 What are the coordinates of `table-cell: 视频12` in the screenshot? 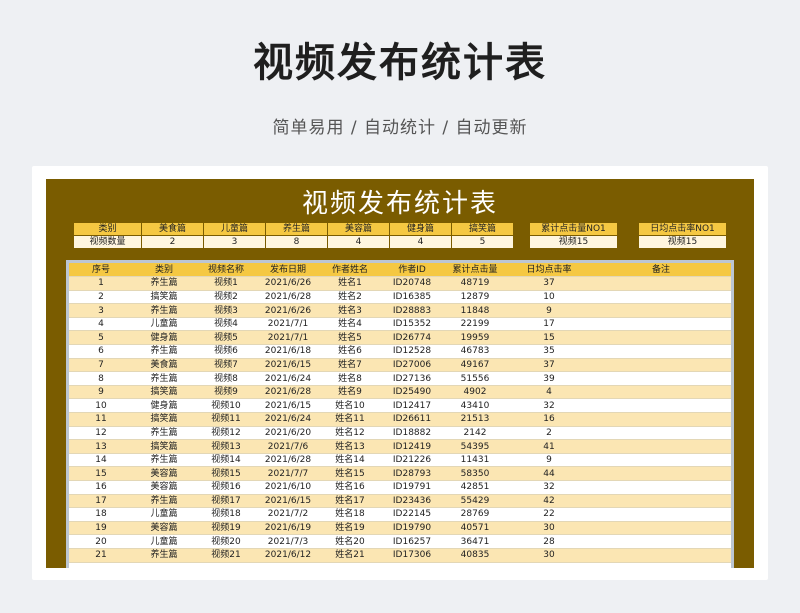 It's located at (226, 433).